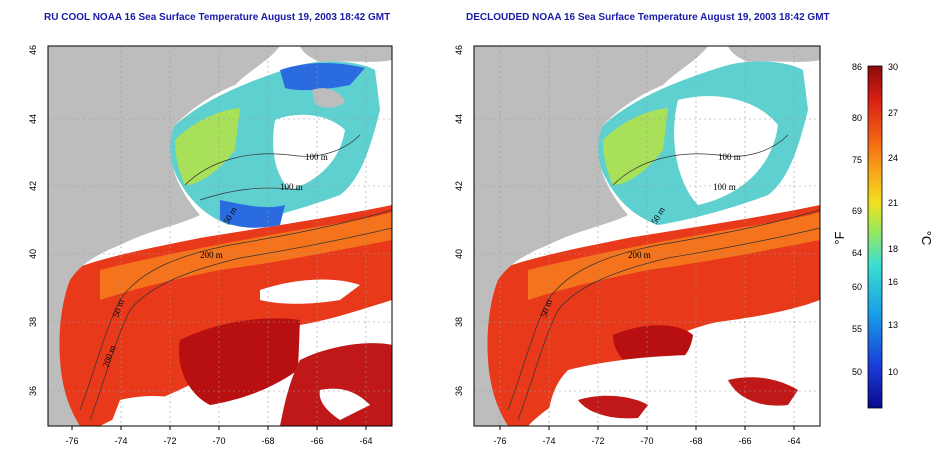 Image resolution: width=950 pixels, height=475 pixels. What do you see at coordinates (310, 291) in the screenshot?
I see `cloud-patch` at bounding box center [310, 291].